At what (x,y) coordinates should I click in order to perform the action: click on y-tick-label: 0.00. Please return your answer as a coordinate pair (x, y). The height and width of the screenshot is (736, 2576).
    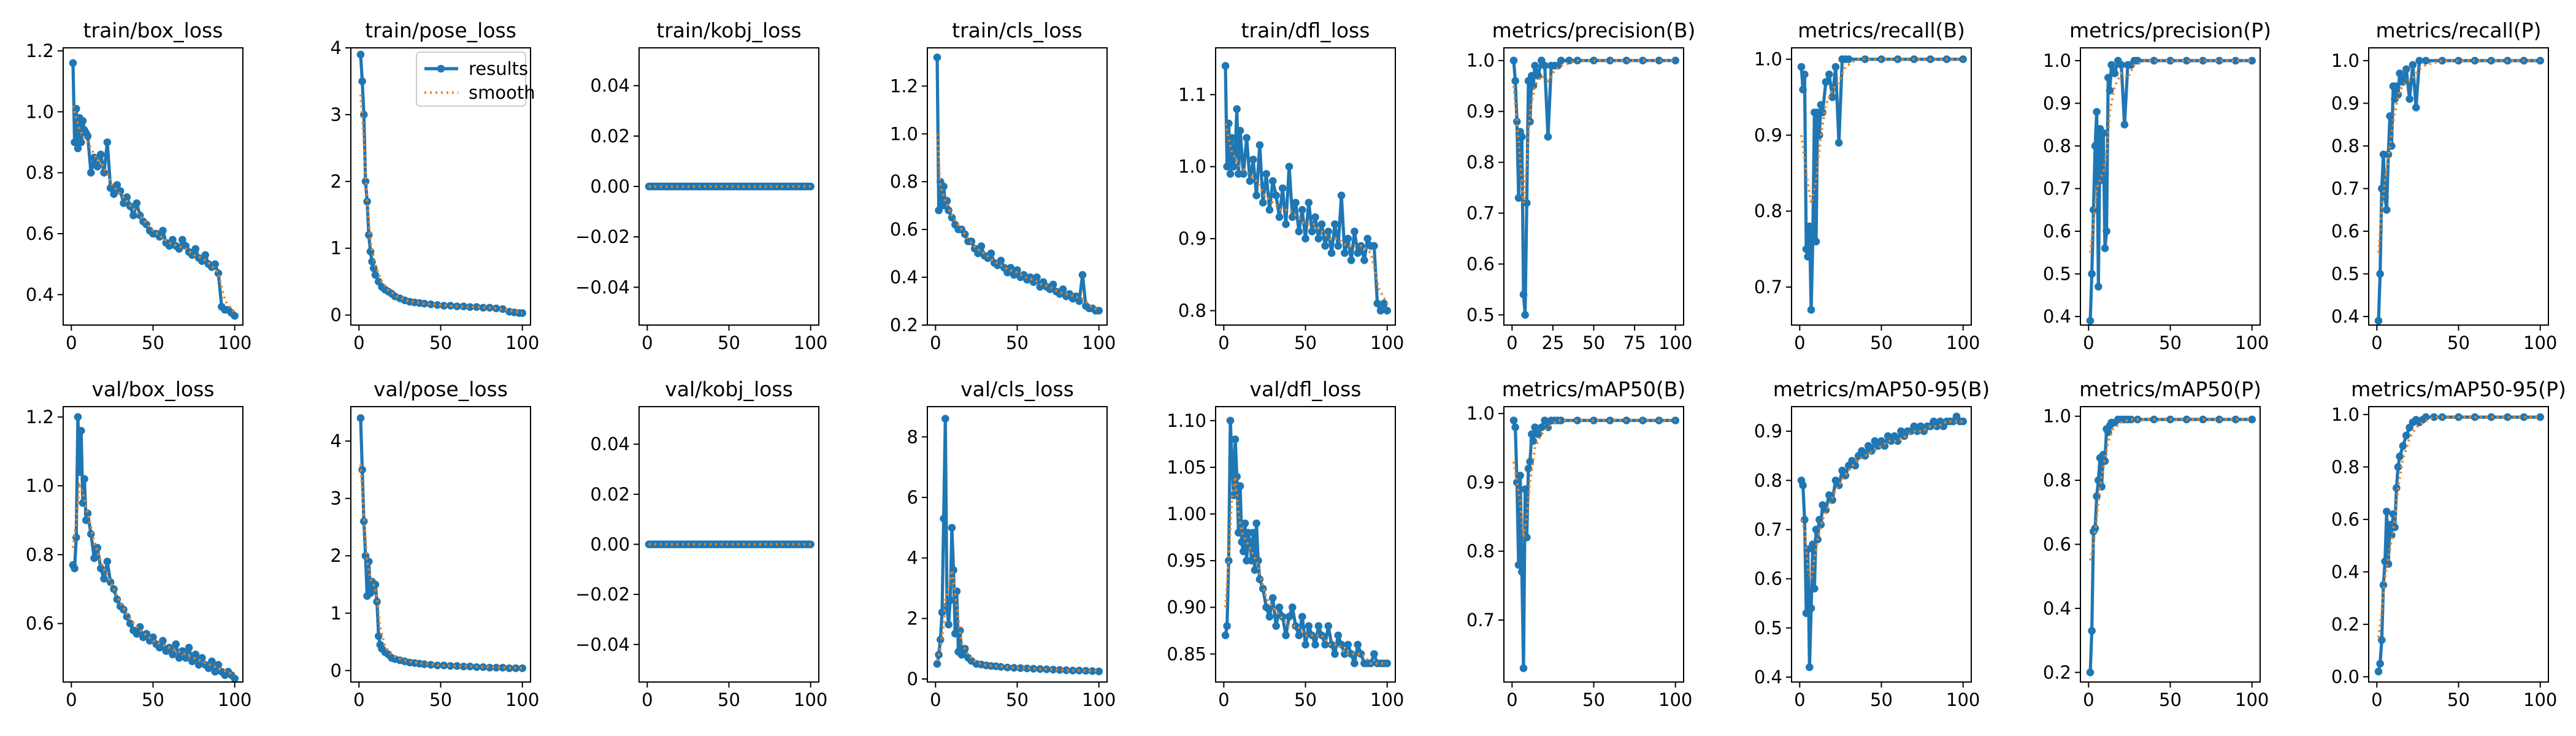
    Looking at the image, I should click on (610, 544).